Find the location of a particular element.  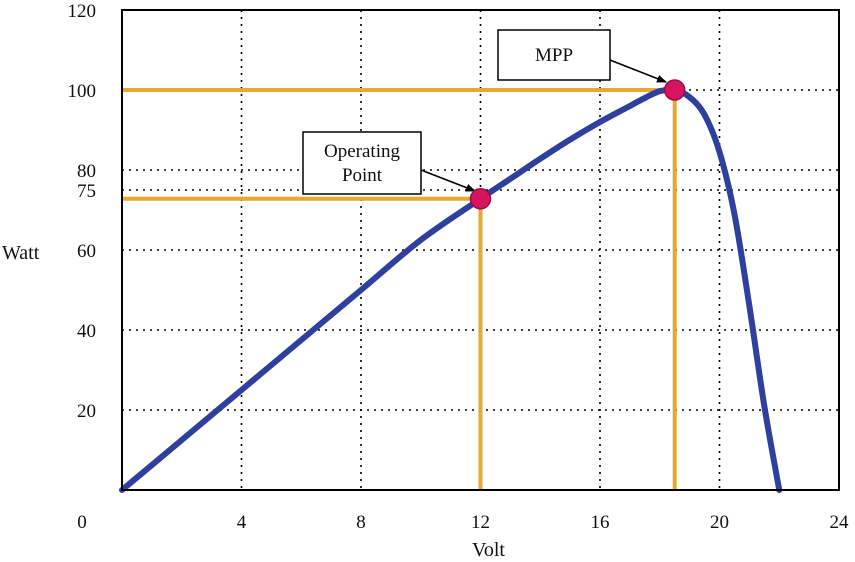

annotation-text: Point is located at coordinates (362, 175).